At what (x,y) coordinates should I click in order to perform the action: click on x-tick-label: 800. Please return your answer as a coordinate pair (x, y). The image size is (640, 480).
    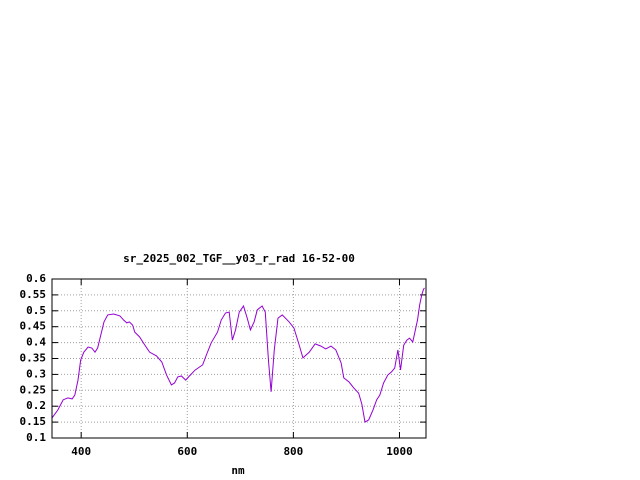
    Looking at the image, I should click on (293, 451).